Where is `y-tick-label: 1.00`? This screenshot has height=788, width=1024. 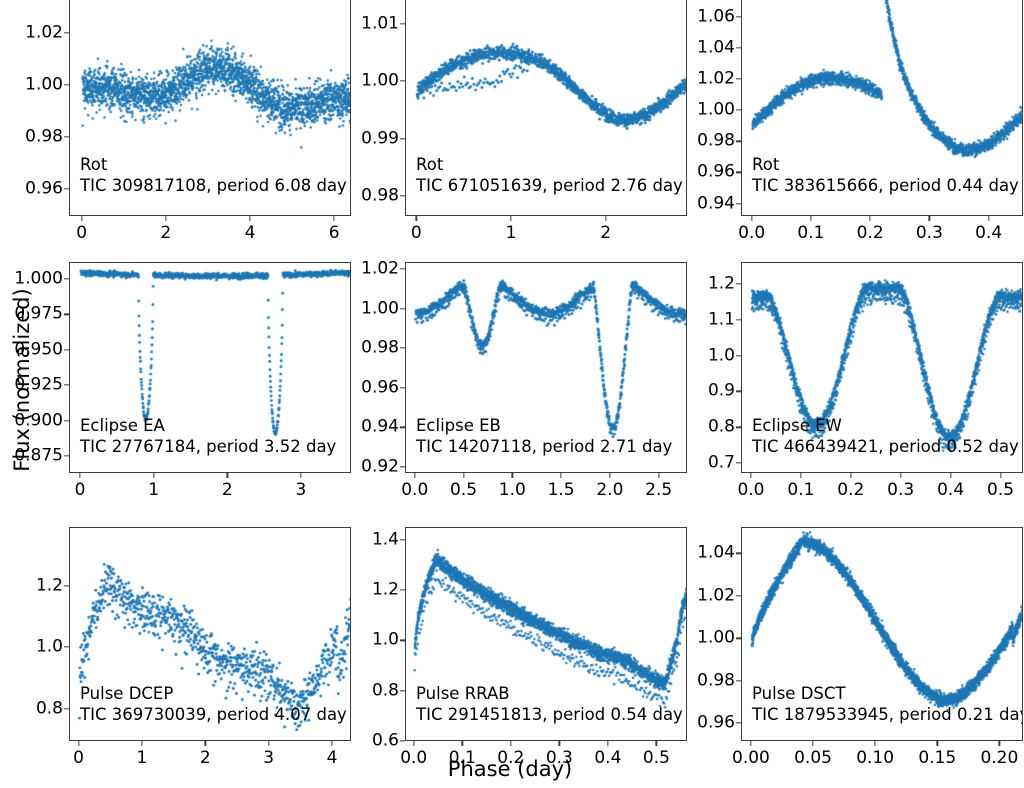 y-tick-label: 1.00 is located at coordinates (716, 637).